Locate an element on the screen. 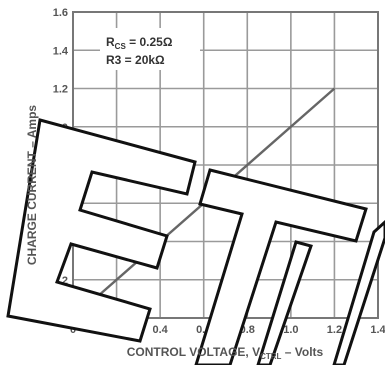  x-axis-label-subscript: CTRL is located at coordinates (270, 356).